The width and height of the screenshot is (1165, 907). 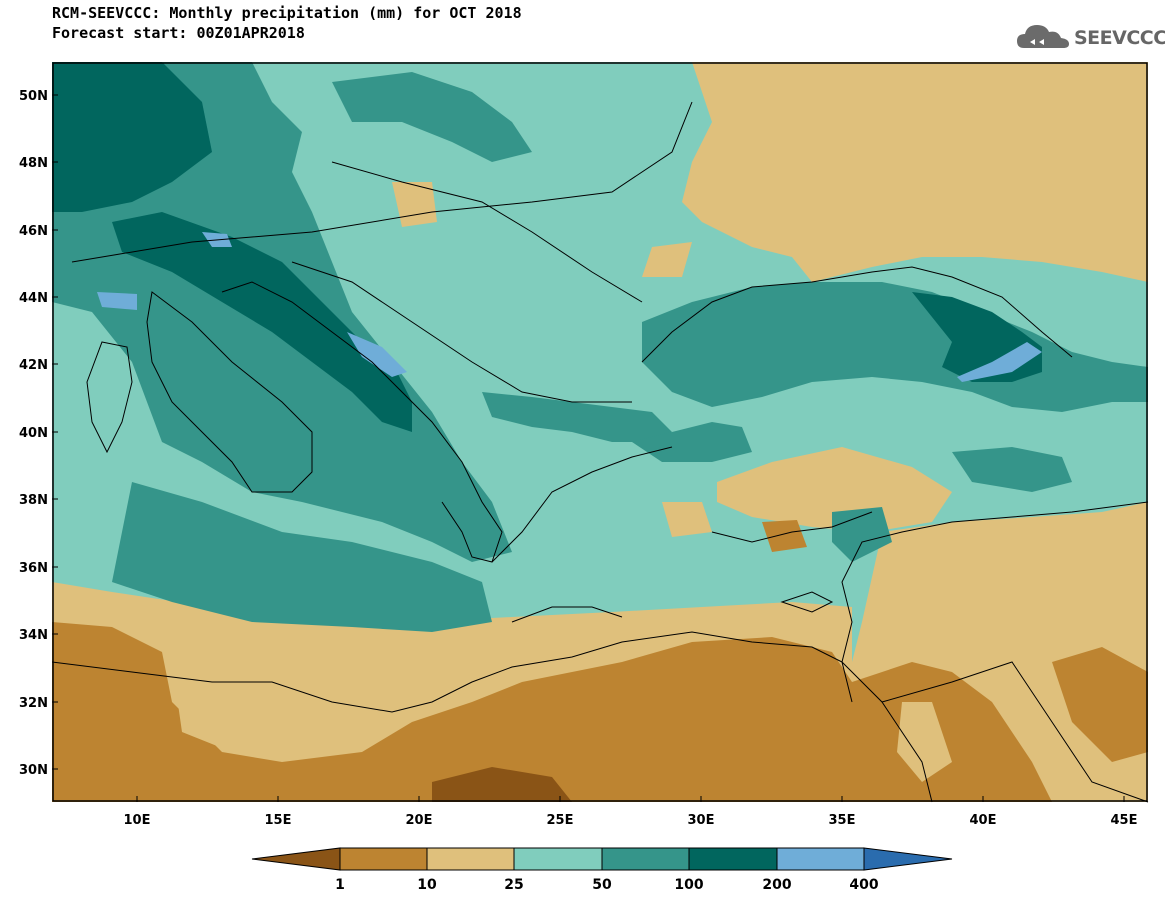 I want to click on seevccc-logo: SEEVCCC, so click(x=1089, y=38).